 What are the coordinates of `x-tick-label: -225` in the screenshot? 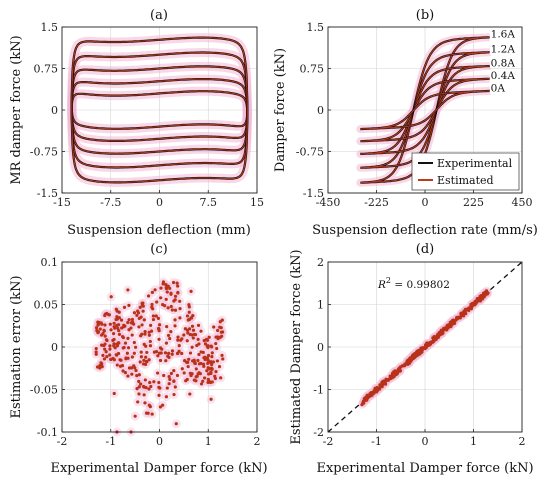 It's located at (376, 202).